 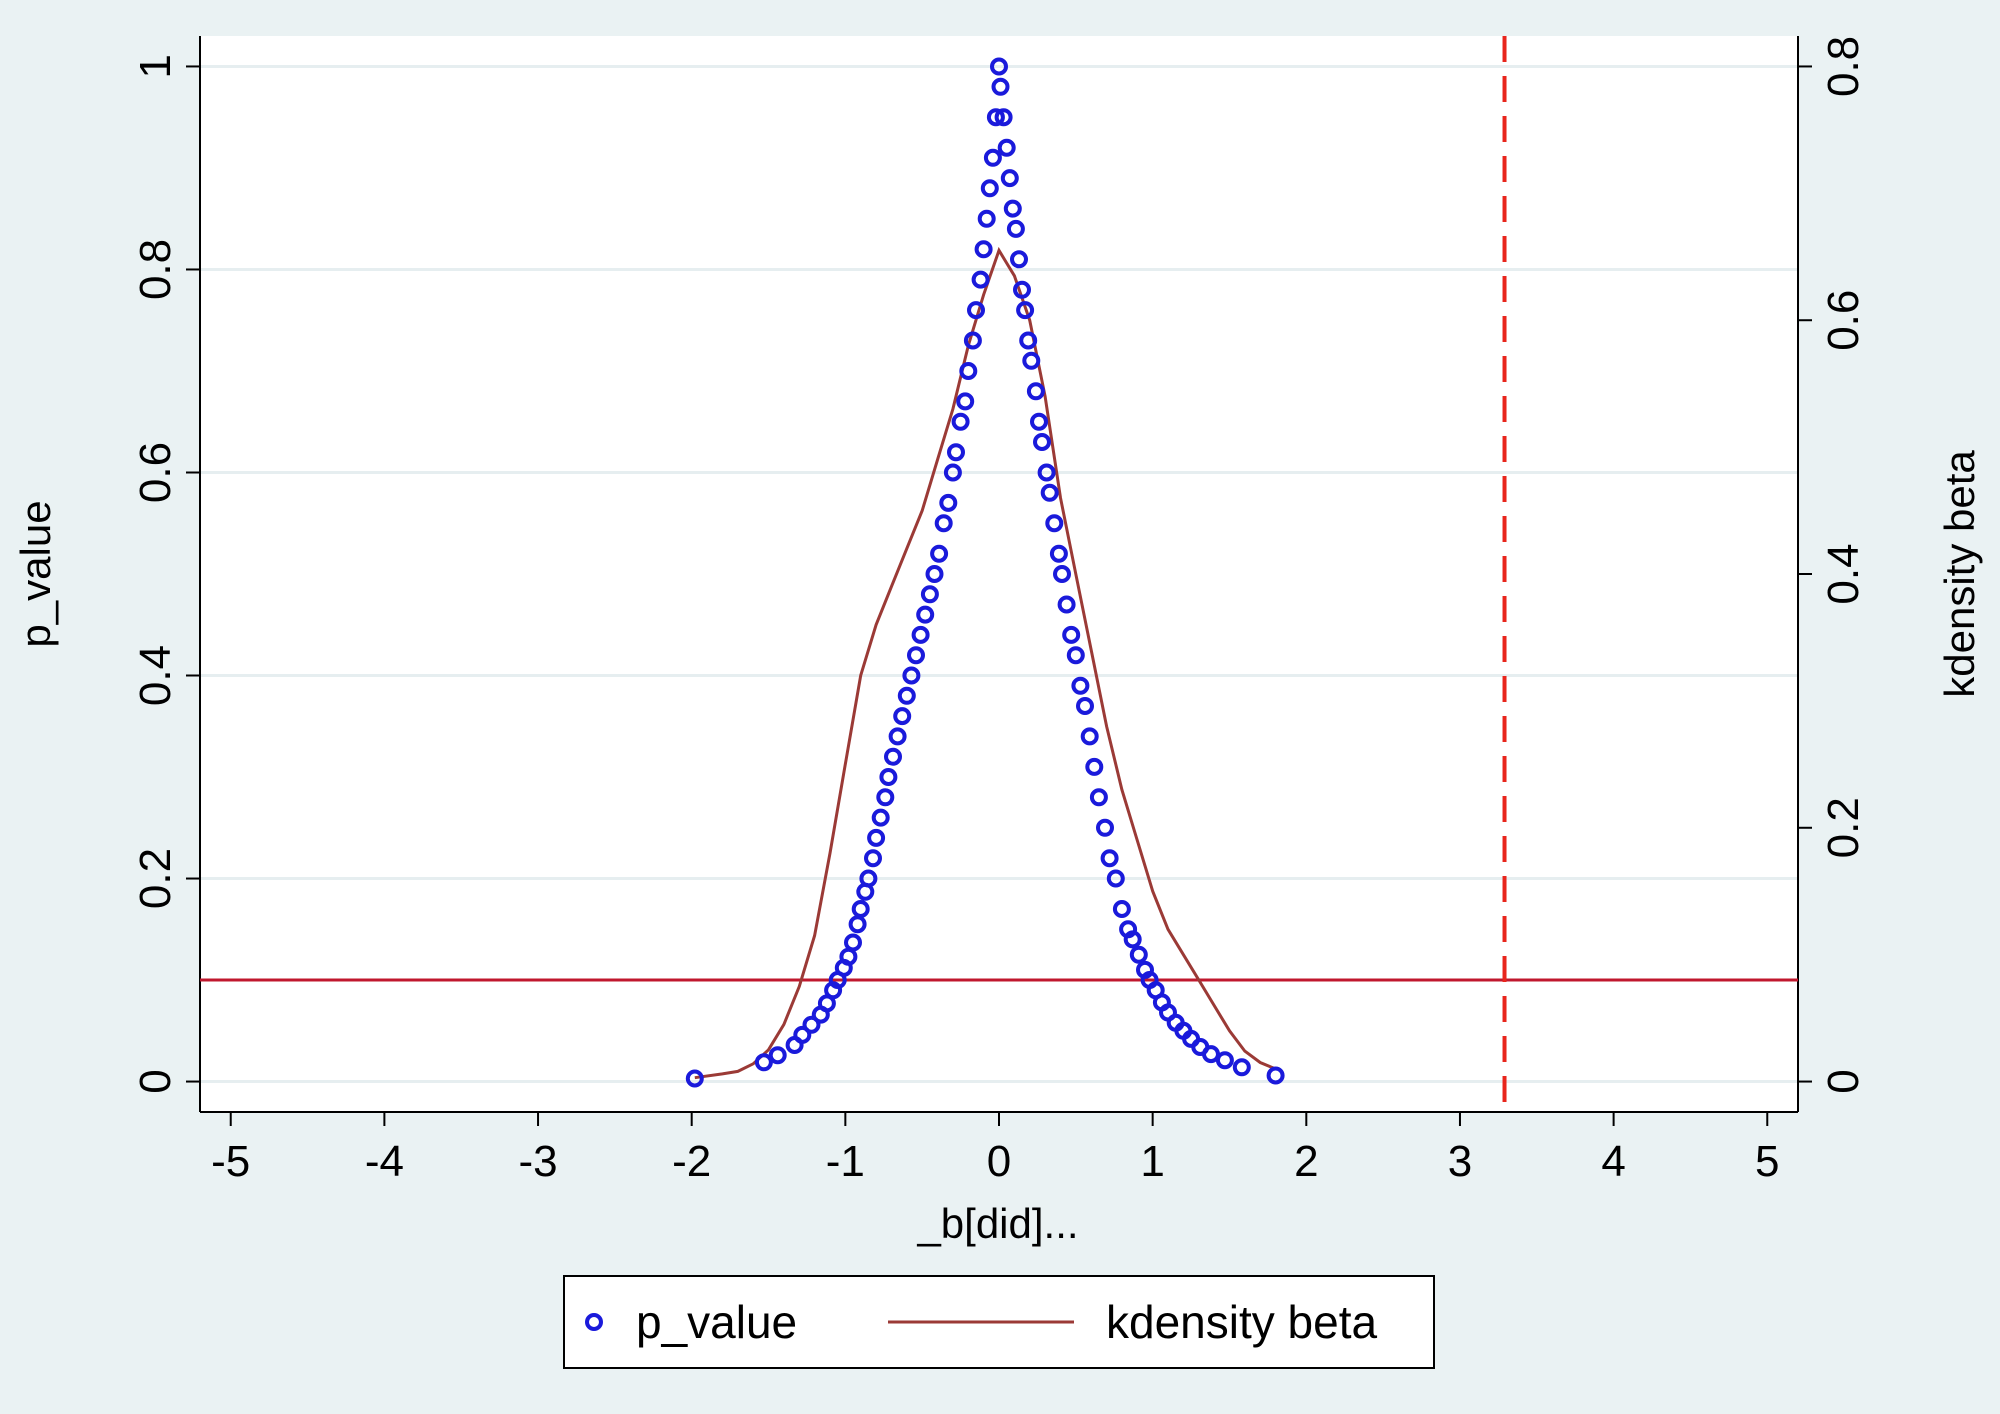 I want to click on y-axis-right-ticks: 0 0.2 0.4 0.6 0.8, so click(x=1833, y=565).